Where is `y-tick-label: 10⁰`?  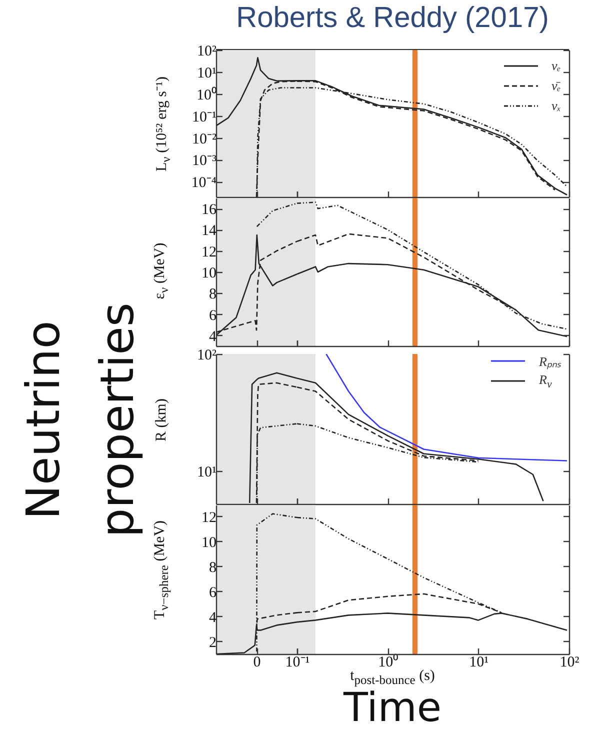
y-tick-label: 10⁰ is located at coordinates (206, 95).